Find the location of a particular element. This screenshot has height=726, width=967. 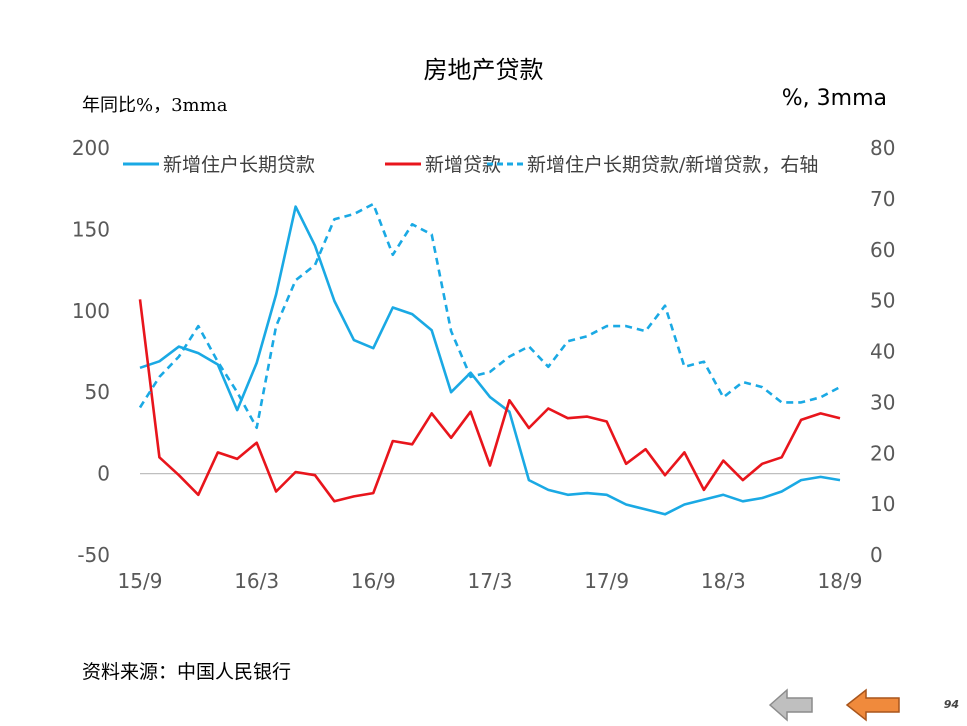

page-number: 94 is located at coordinates (951, 704).